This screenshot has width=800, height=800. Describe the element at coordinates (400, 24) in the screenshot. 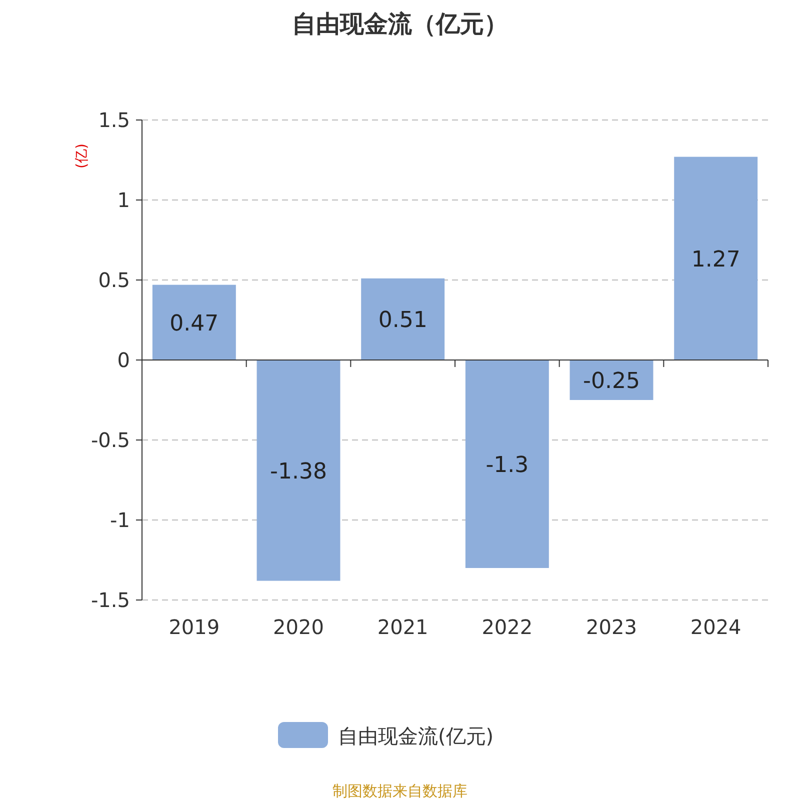

I see `chart-title: 自由现金流（亿元）` at that location.